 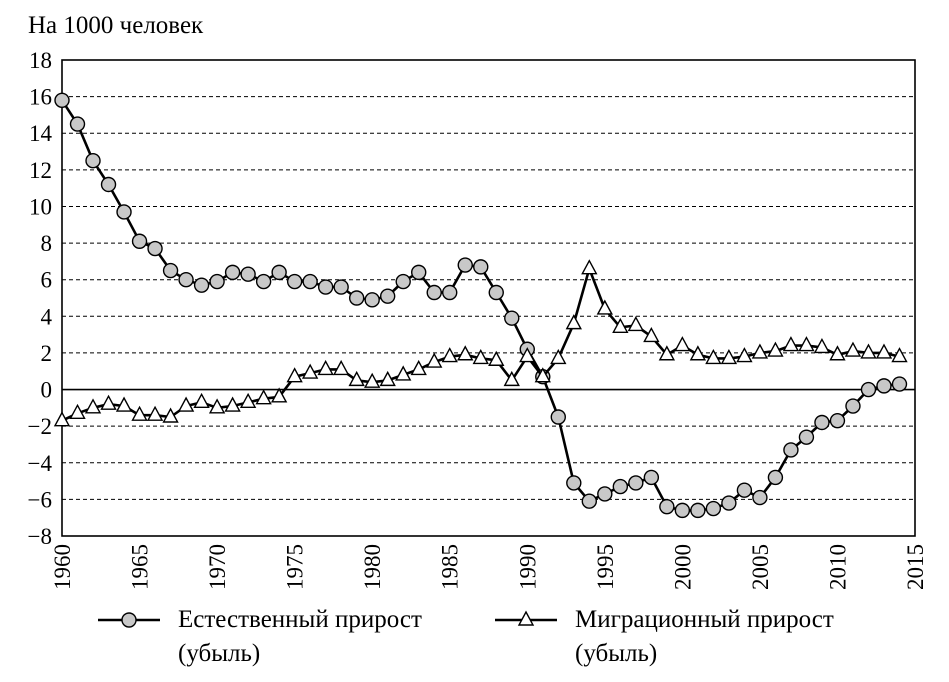 I want to click on y-tick-label: −2, so click(x=40, y=426).